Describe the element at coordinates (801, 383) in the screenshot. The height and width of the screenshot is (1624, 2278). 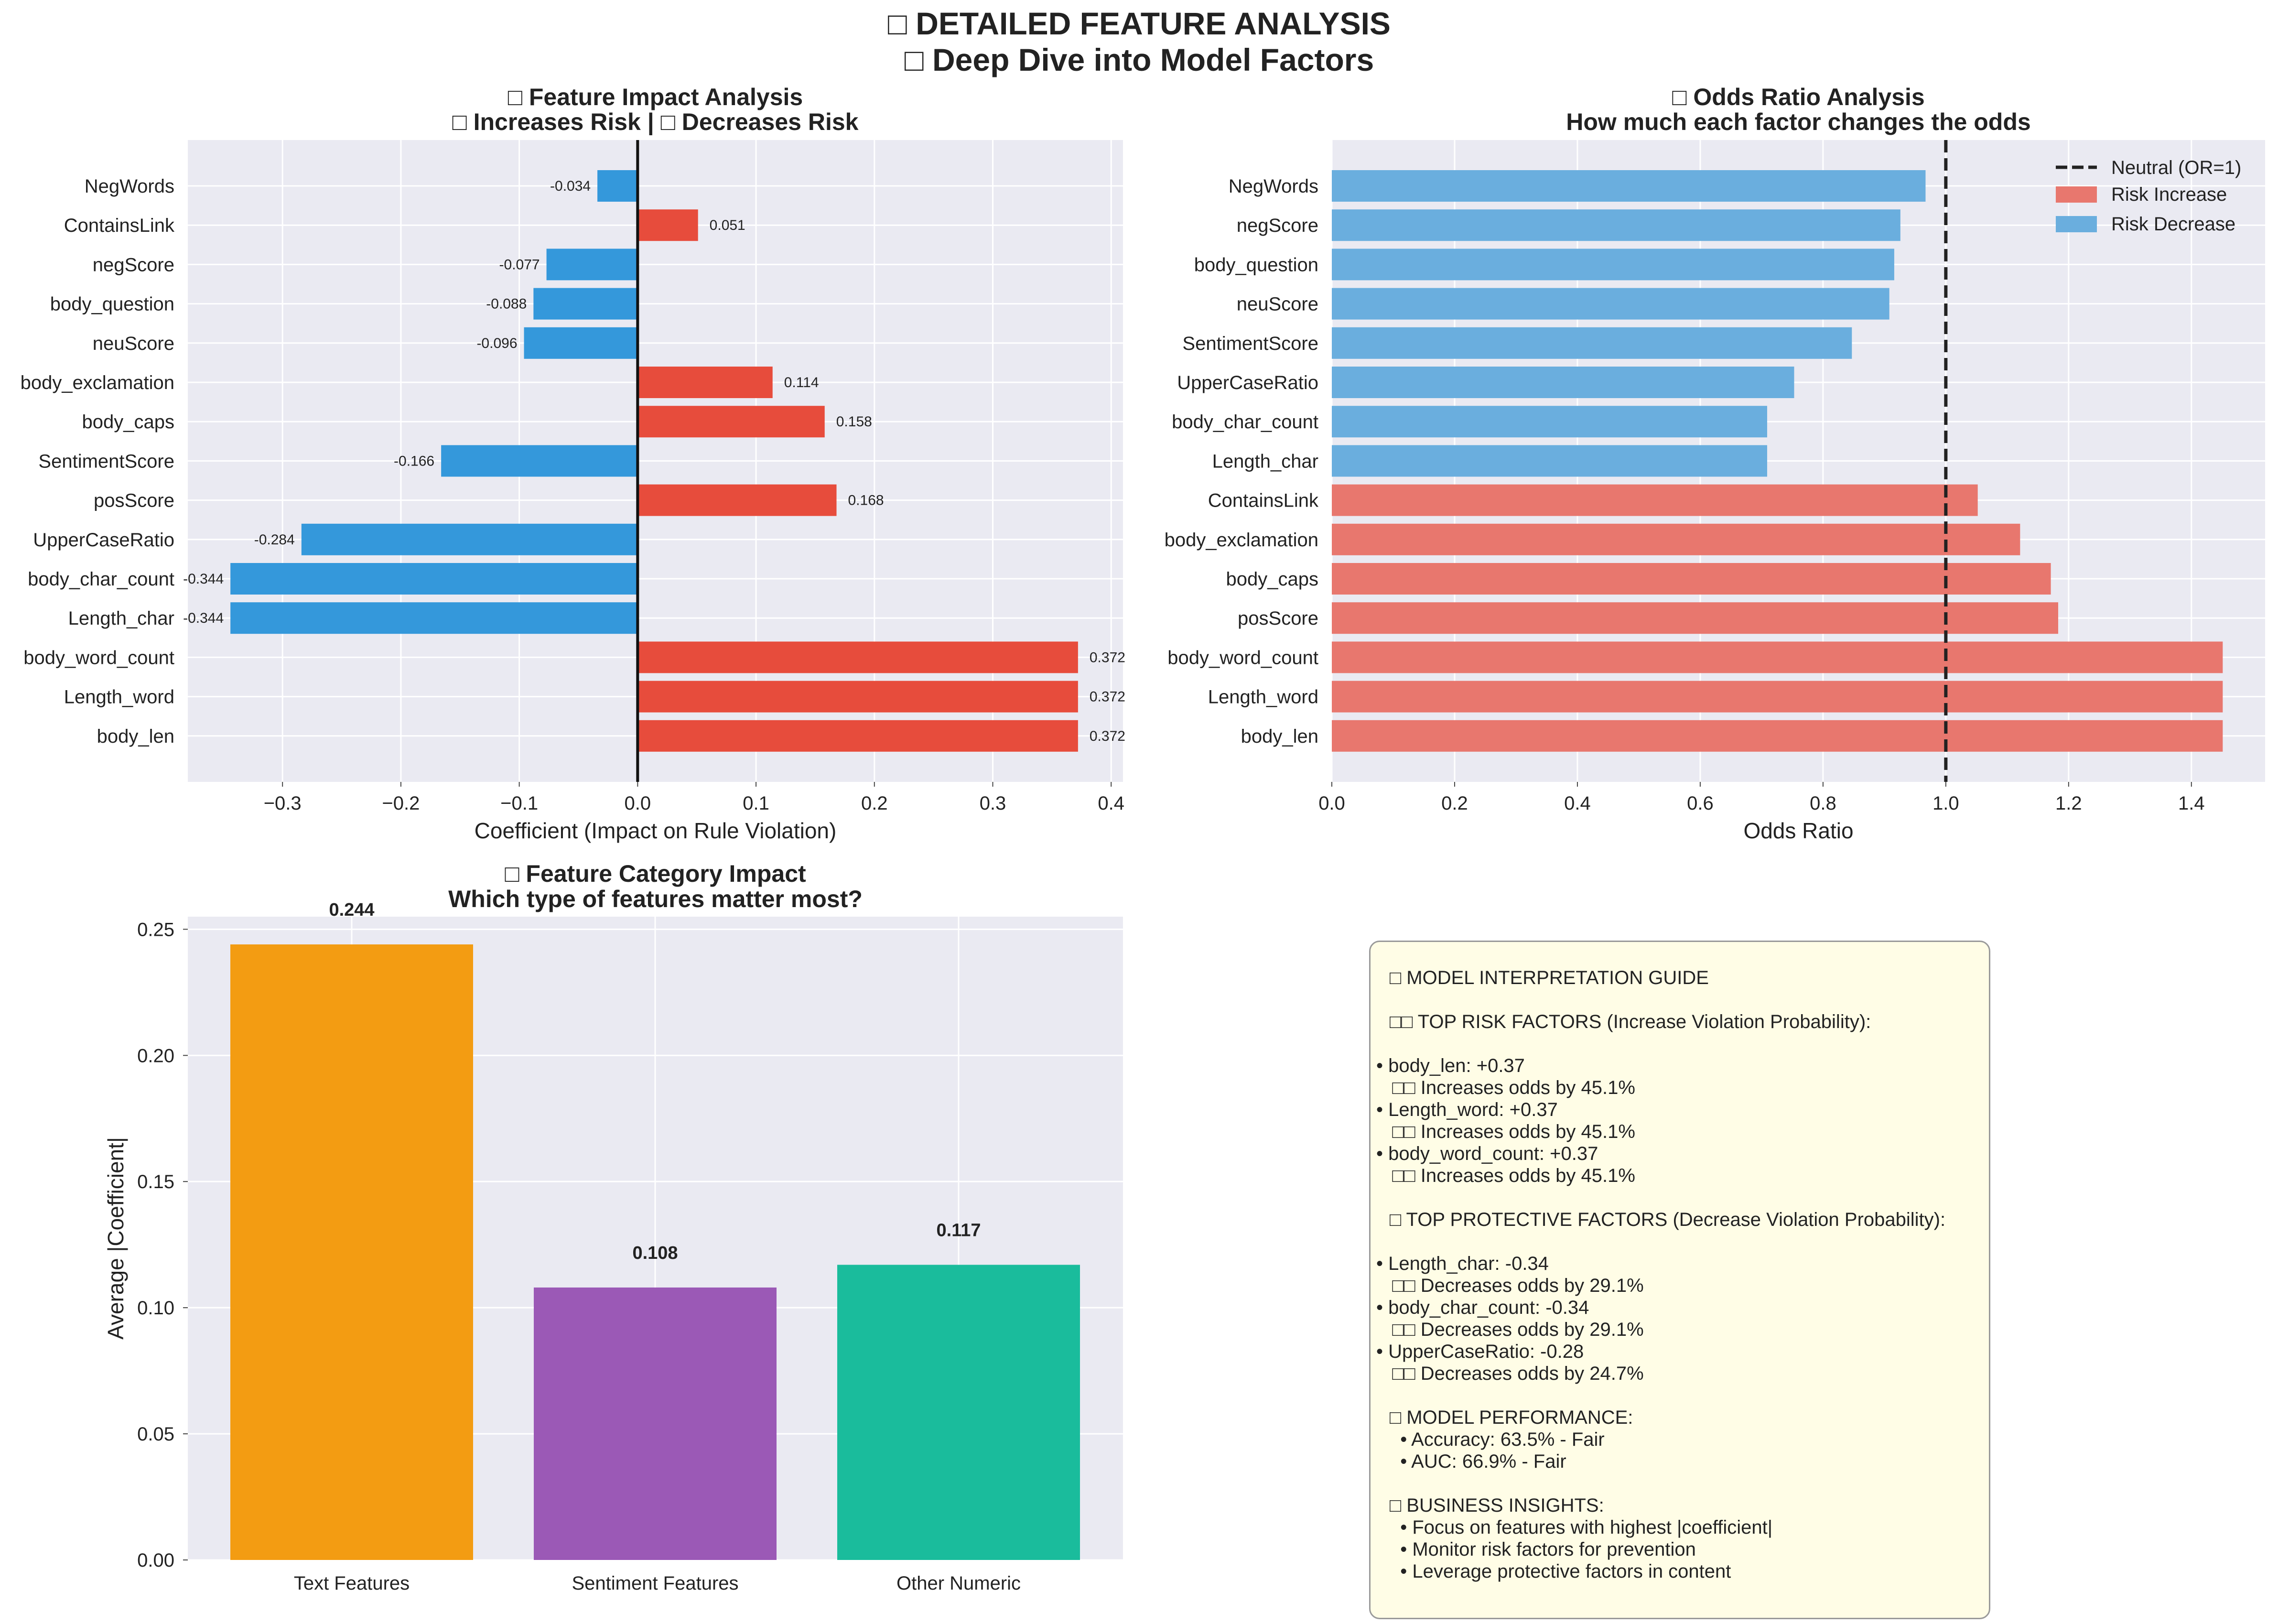
I see `value-label: 0.114` at that location.